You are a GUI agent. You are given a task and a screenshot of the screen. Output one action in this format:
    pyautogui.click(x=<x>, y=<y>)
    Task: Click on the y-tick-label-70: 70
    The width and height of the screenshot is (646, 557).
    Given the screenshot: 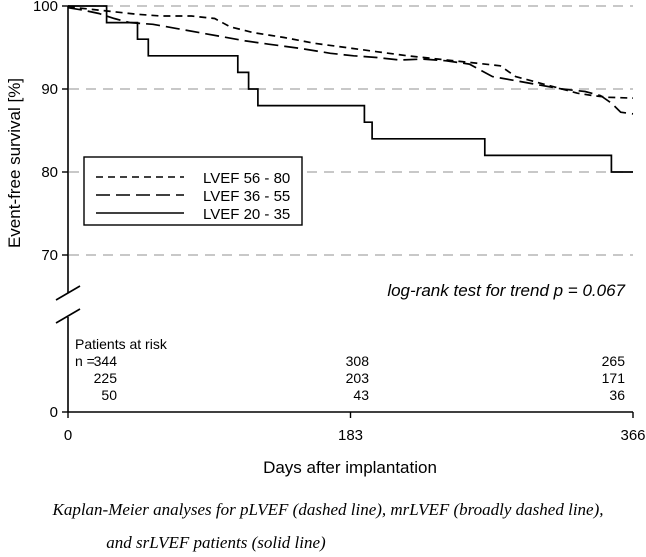 What is the action you would take?
    pyautogui.click(x=49, y=255)
    